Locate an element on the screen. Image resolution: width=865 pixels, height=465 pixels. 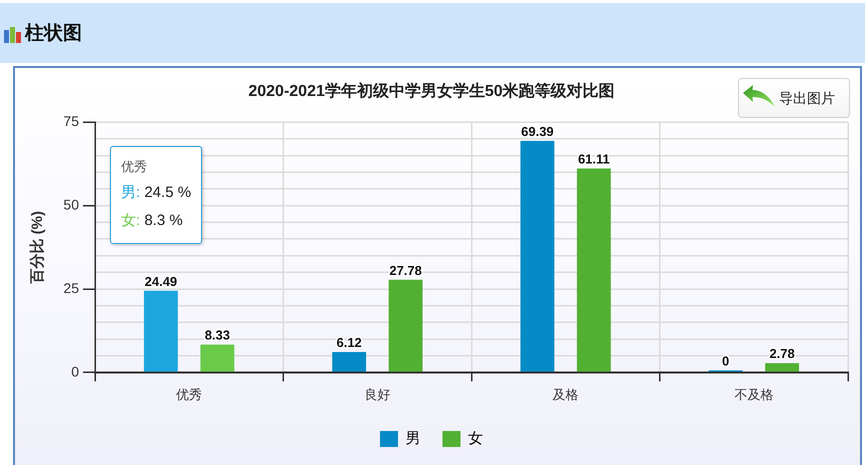
tooltip: 优秀 男: 24.5 % 女: 8.3 % is located at coordinates (156, 195).